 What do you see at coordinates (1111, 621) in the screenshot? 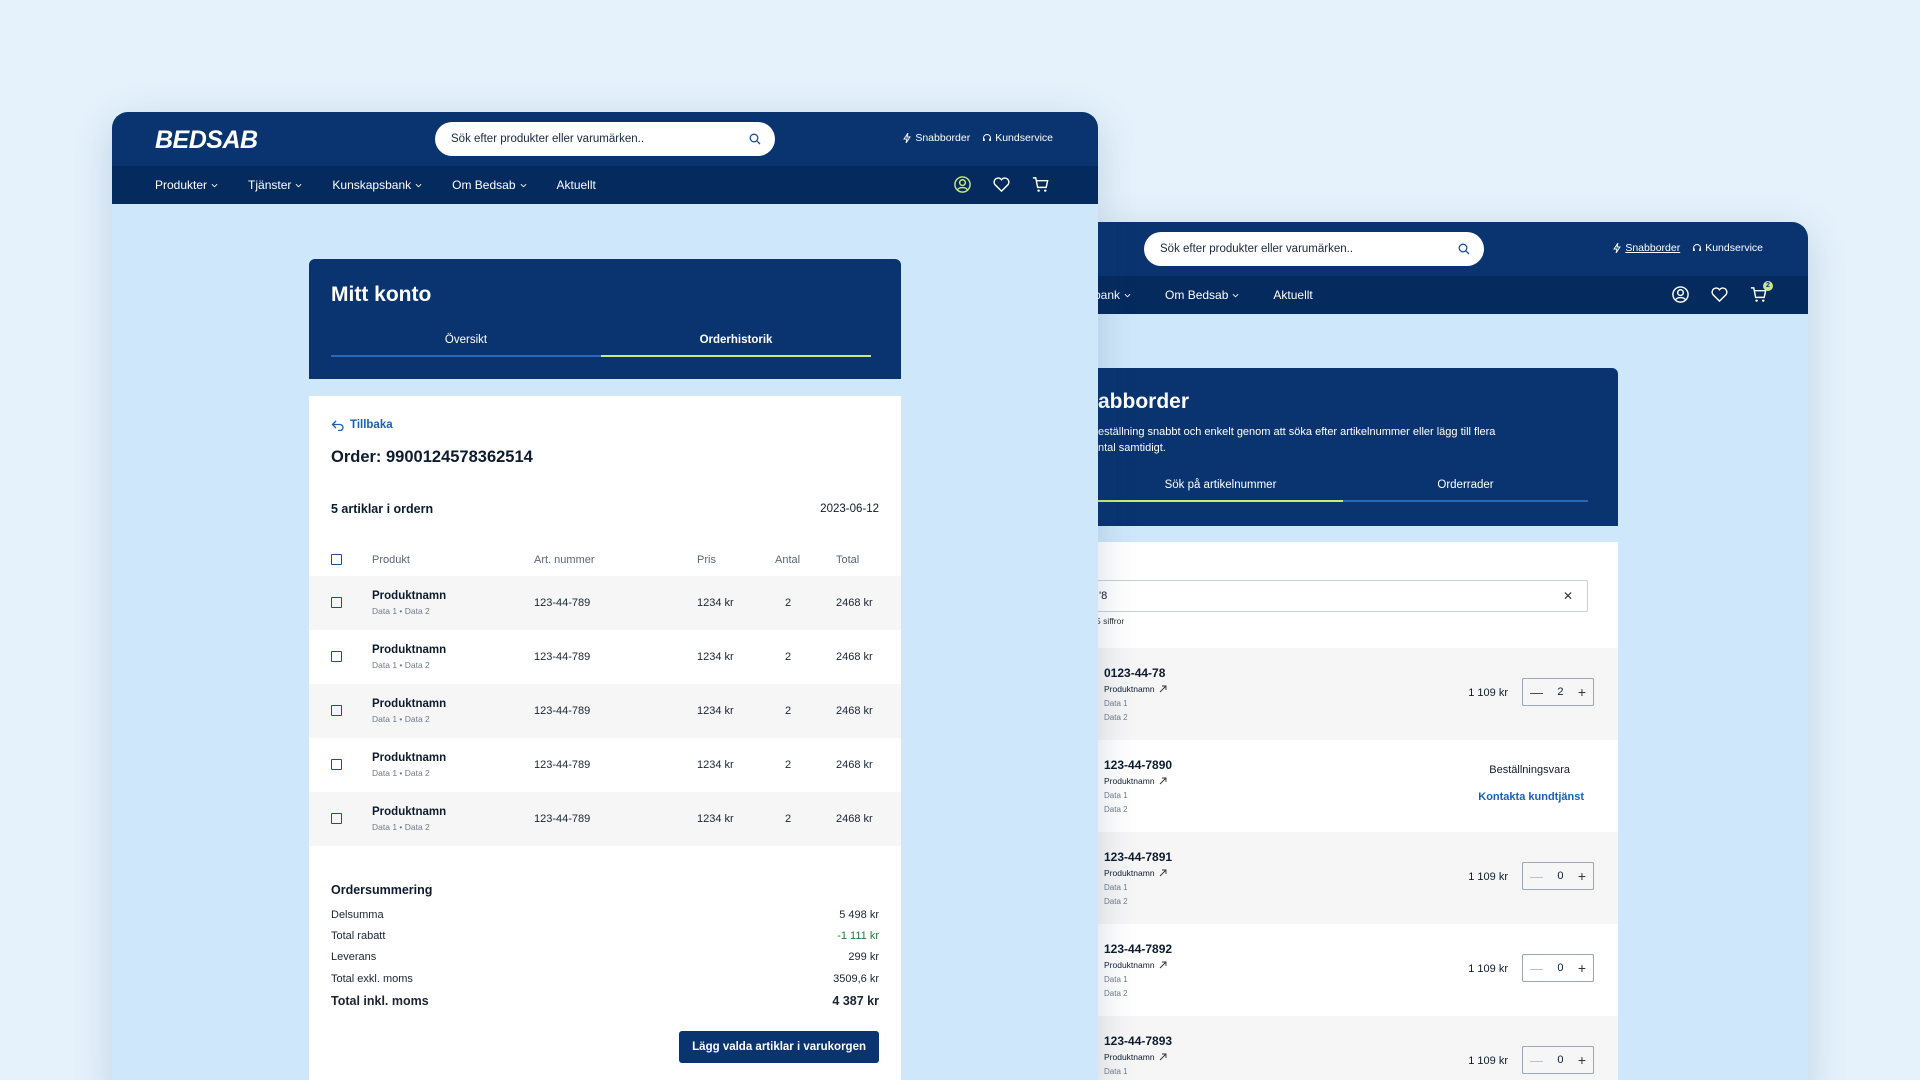
I see `input-help-text: 5 siffror` at bounding box center [1111, 621].